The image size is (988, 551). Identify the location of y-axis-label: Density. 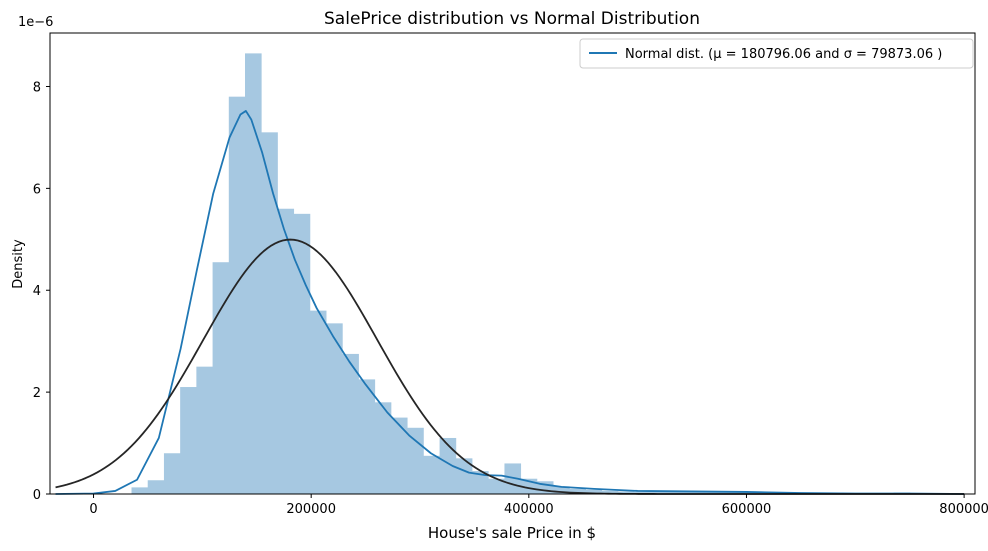
(18, 264).